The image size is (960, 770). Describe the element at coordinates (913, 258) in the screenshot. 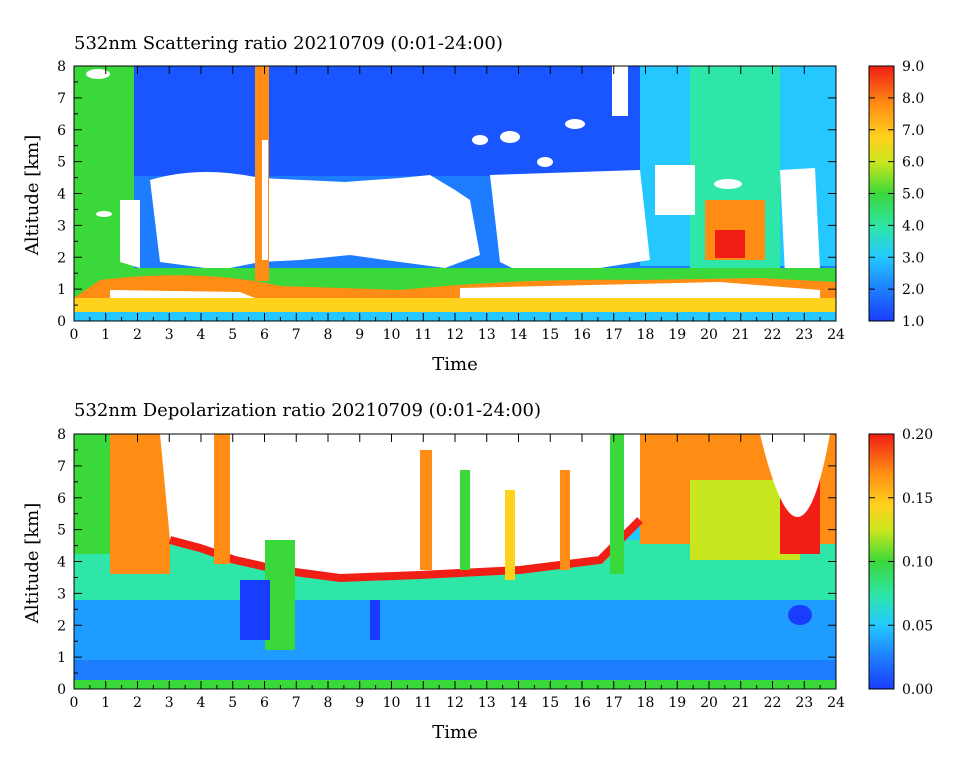

I see `colorbar-tick-label: 3.0` at that location.